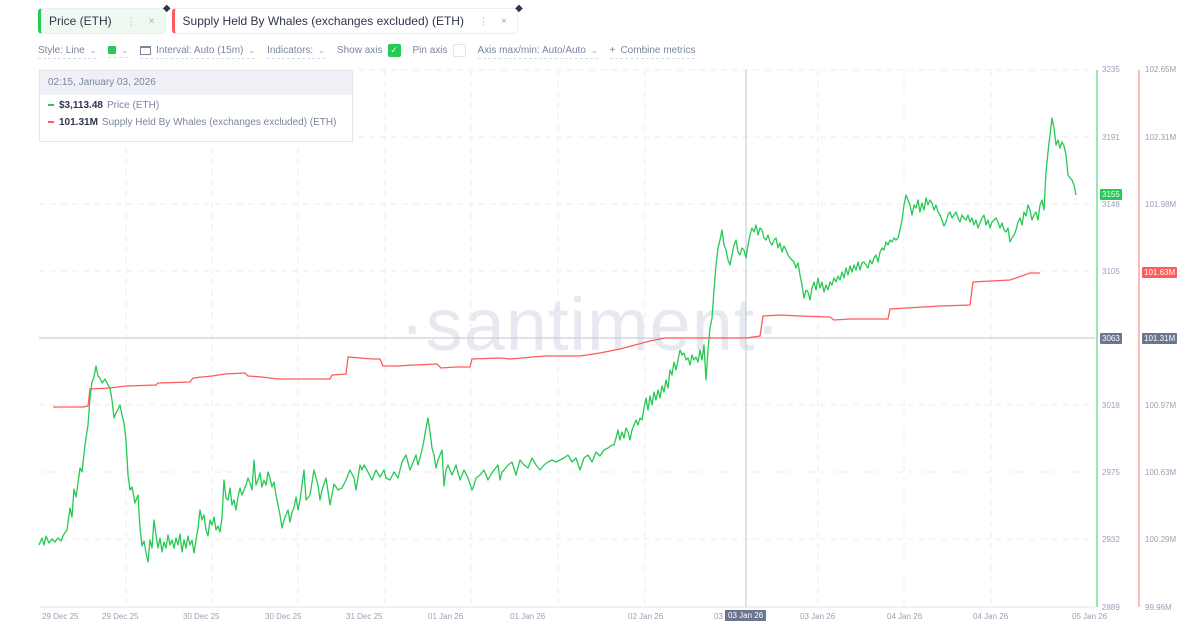  I want to click on x-tick: 02 Jan 26, so click(646, 616).